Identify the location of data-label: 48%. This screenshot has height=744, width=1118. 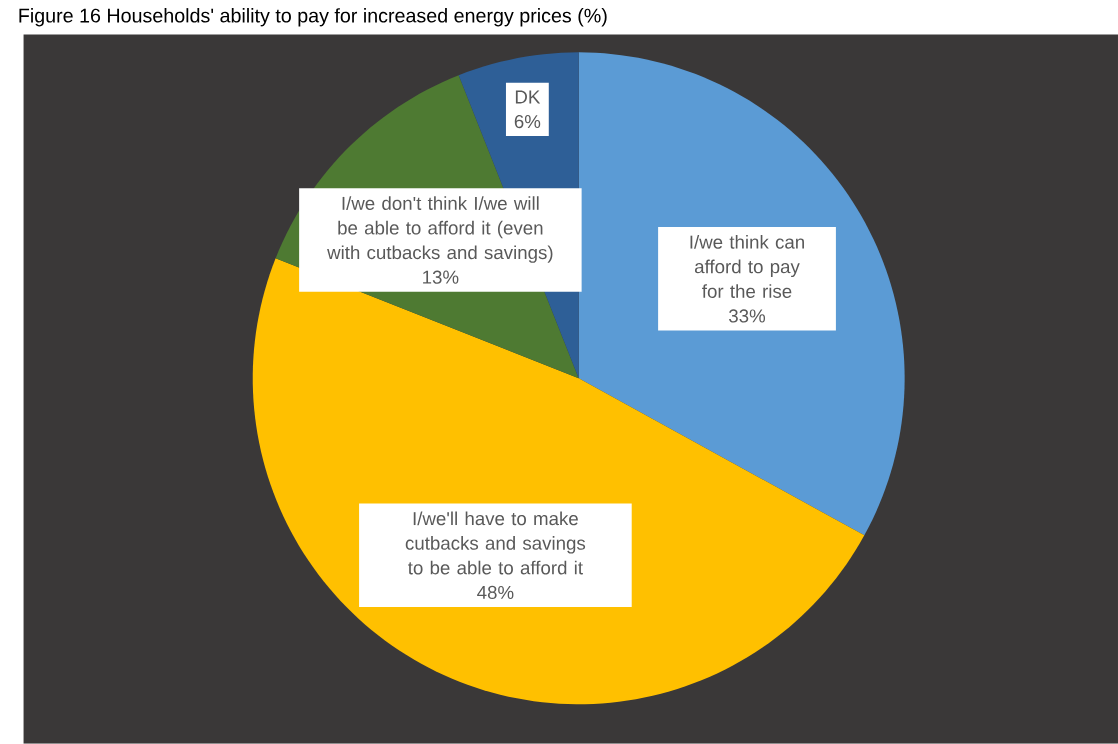
(495, 592).